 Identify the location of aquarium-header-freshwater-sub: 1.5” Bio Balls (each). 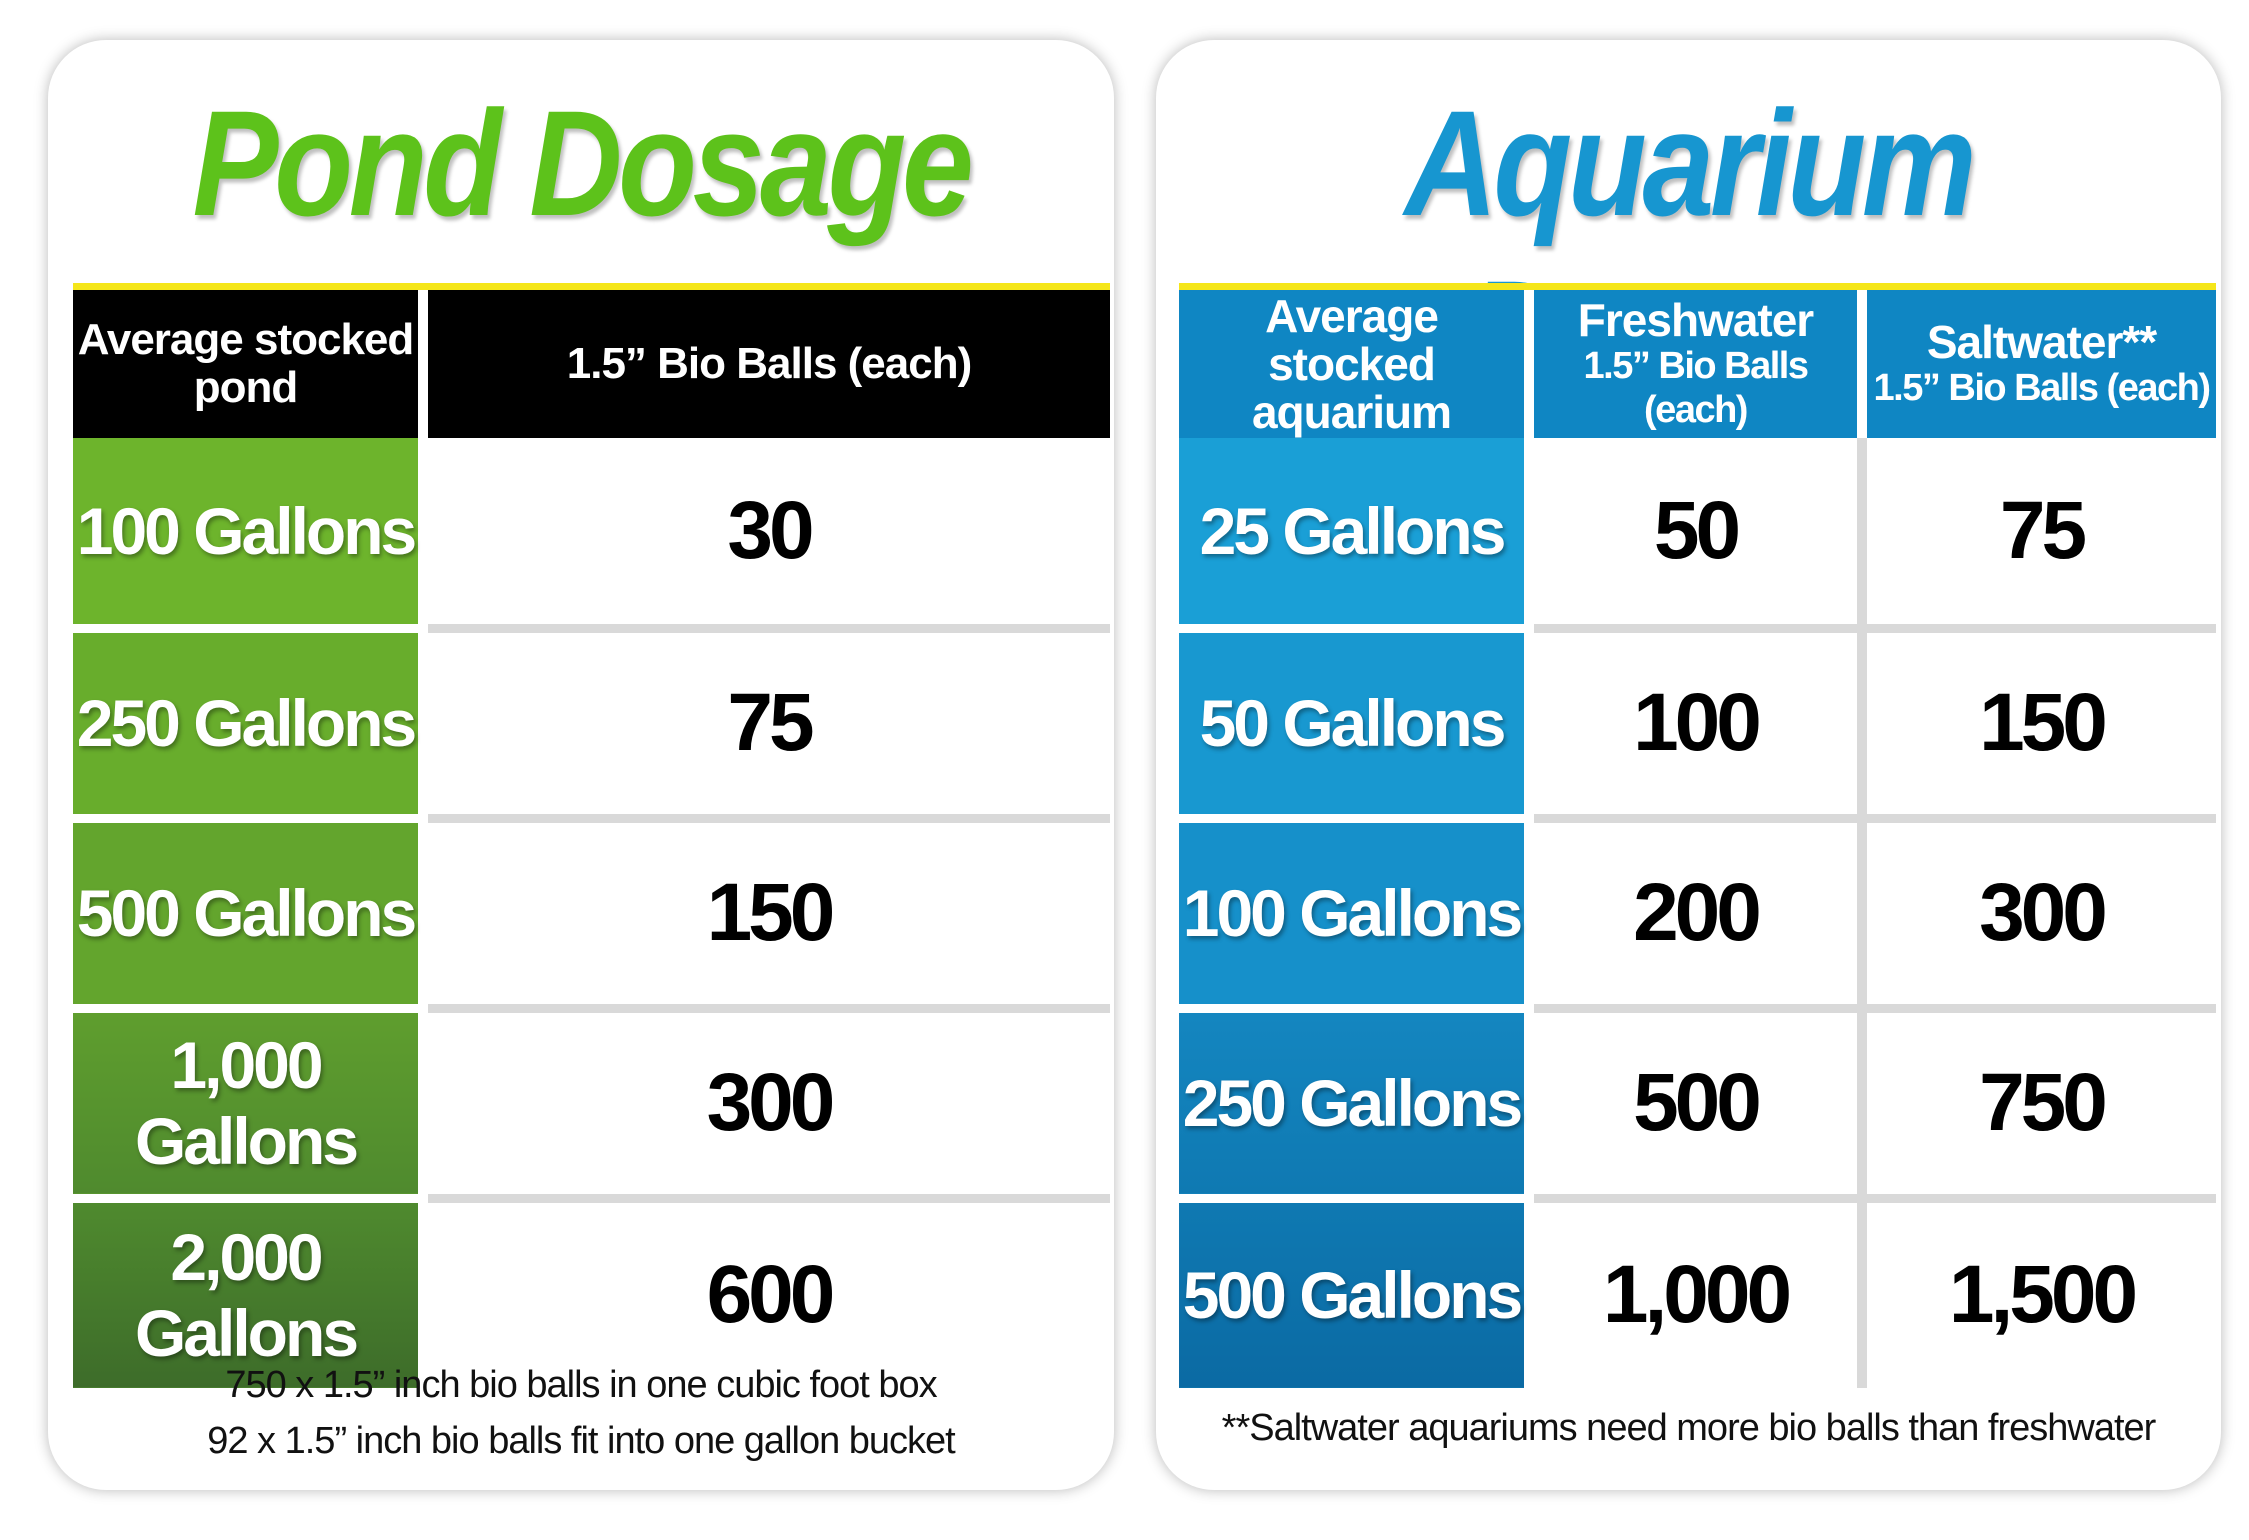
(1696, 388).